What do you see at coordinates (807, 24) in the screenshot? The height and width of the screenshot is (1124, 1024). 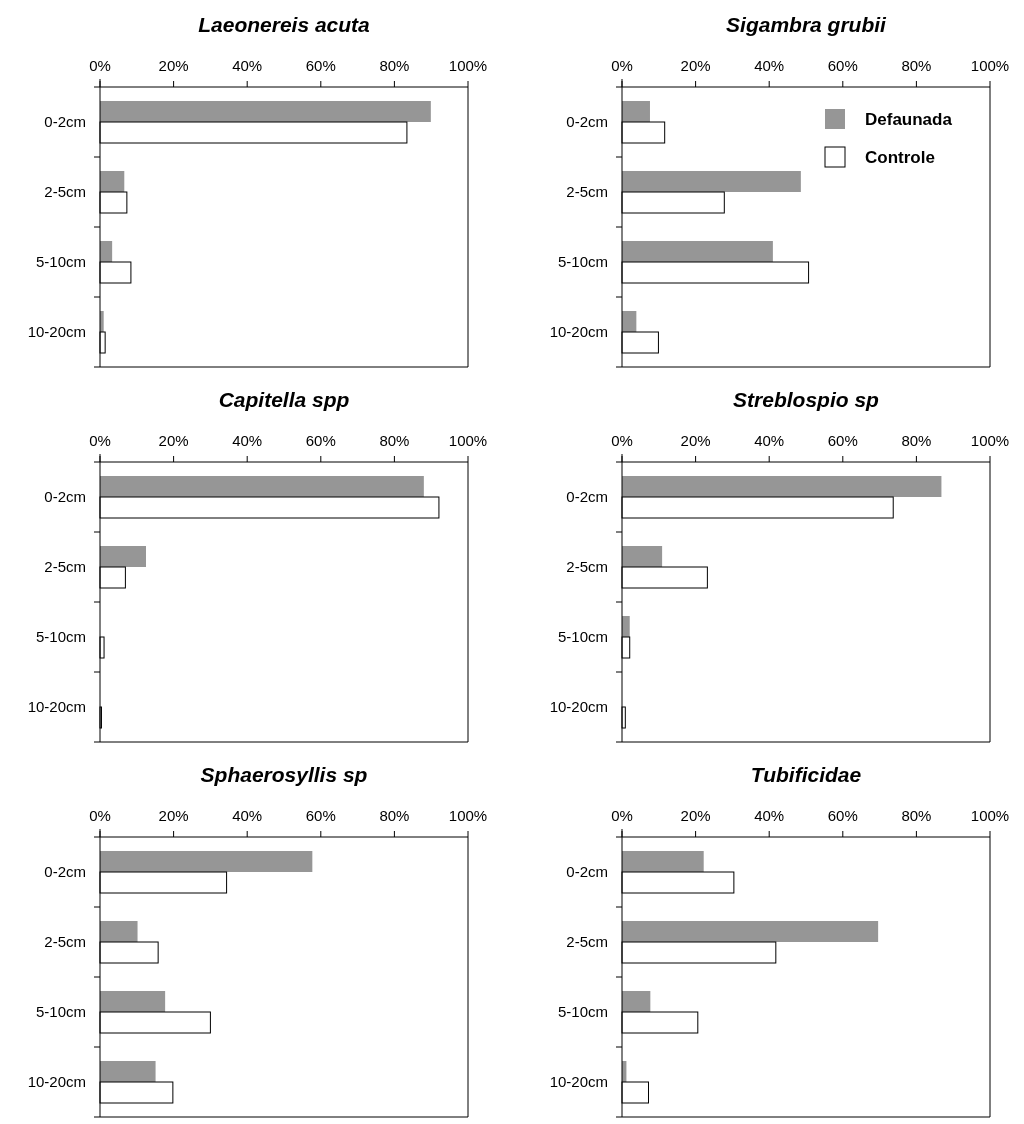 I see `chart-title: Sigambra grubii` at bounding box center [807, 24].